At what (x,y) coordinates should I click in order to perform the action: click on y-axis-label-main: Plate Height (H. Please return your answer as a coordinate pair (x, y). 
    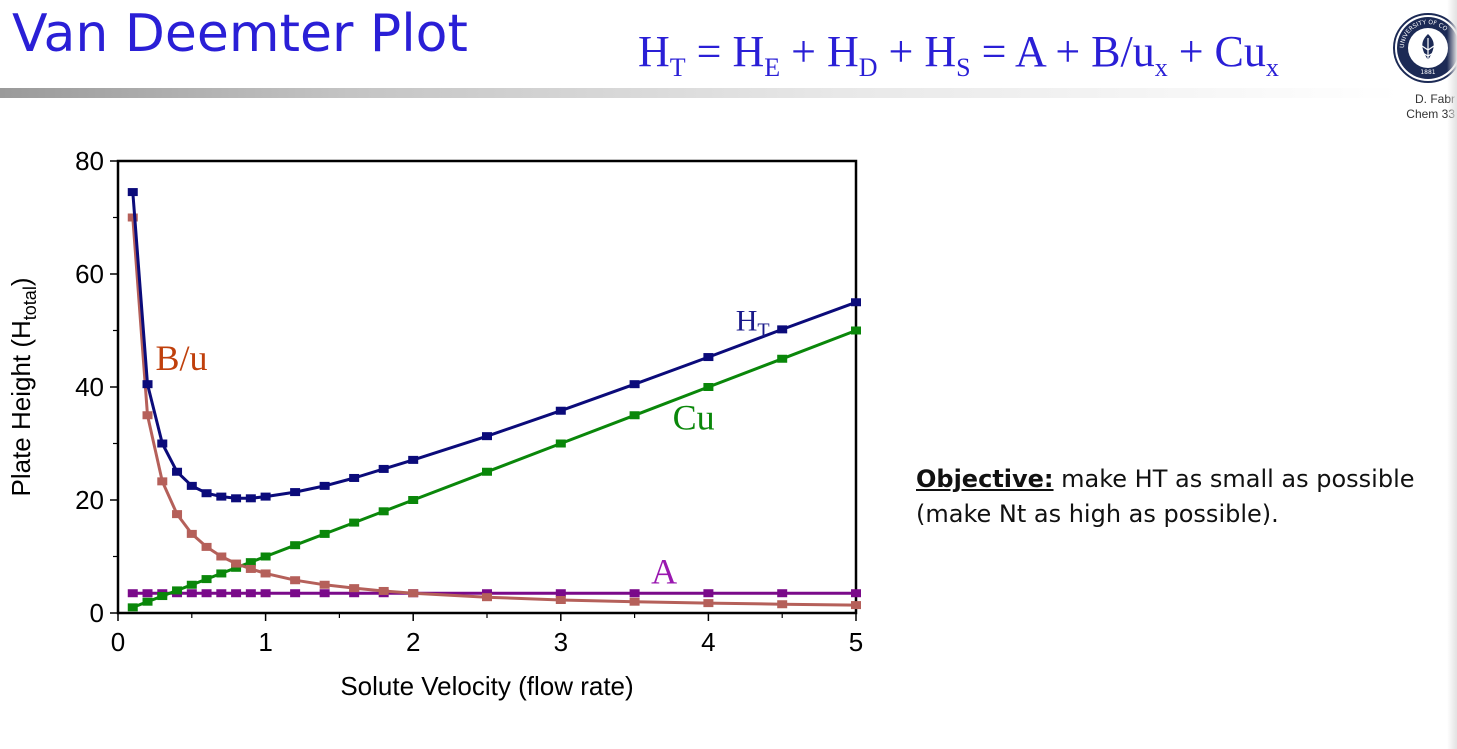
    Looking at the image, I should click on (21, 408).